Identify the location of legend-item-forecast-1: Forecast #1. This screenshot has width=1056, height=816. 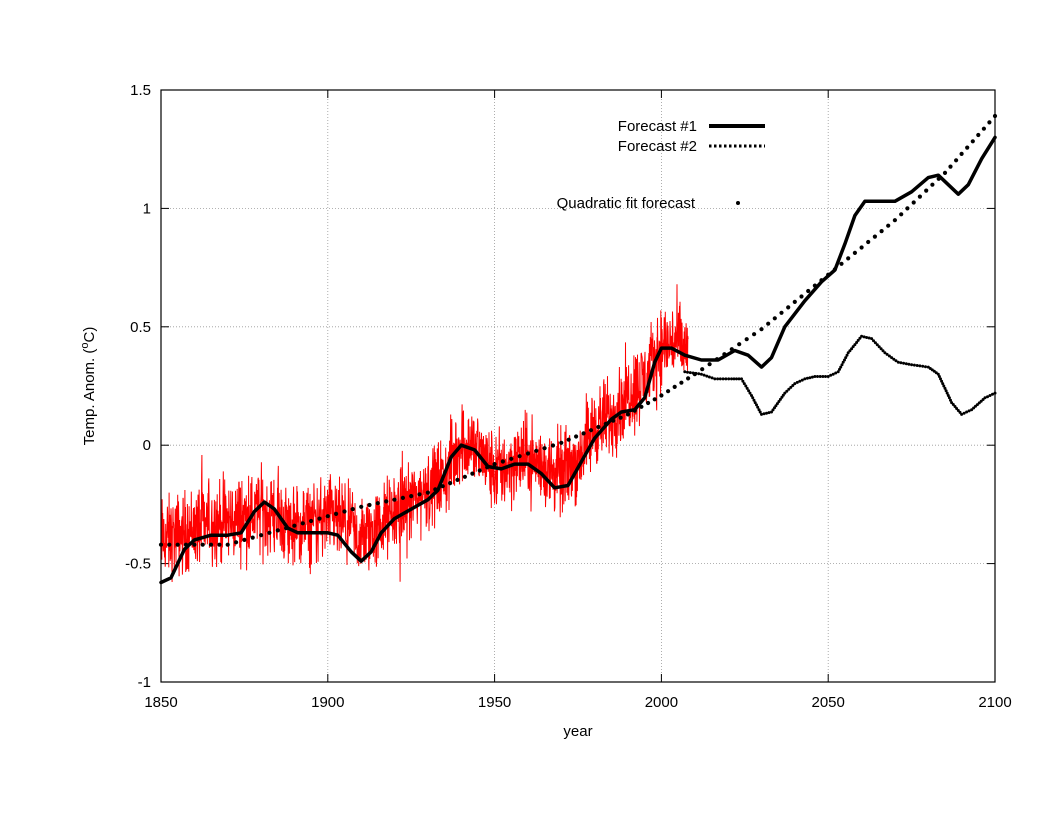
(691, 126).